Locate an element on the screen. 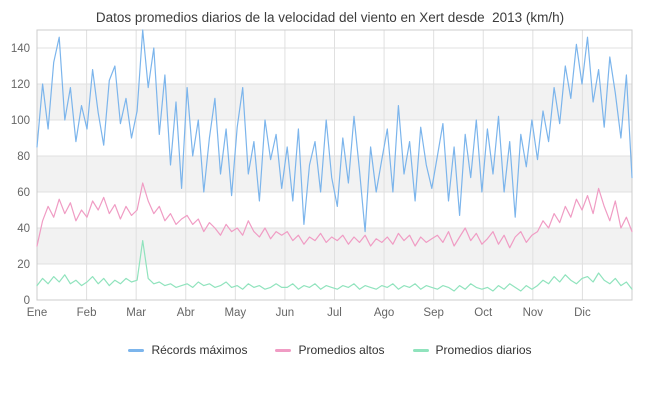 The image size is (660, 400). legend-item-records-maximos: Récords máximos is located at coordinates (187, 350).